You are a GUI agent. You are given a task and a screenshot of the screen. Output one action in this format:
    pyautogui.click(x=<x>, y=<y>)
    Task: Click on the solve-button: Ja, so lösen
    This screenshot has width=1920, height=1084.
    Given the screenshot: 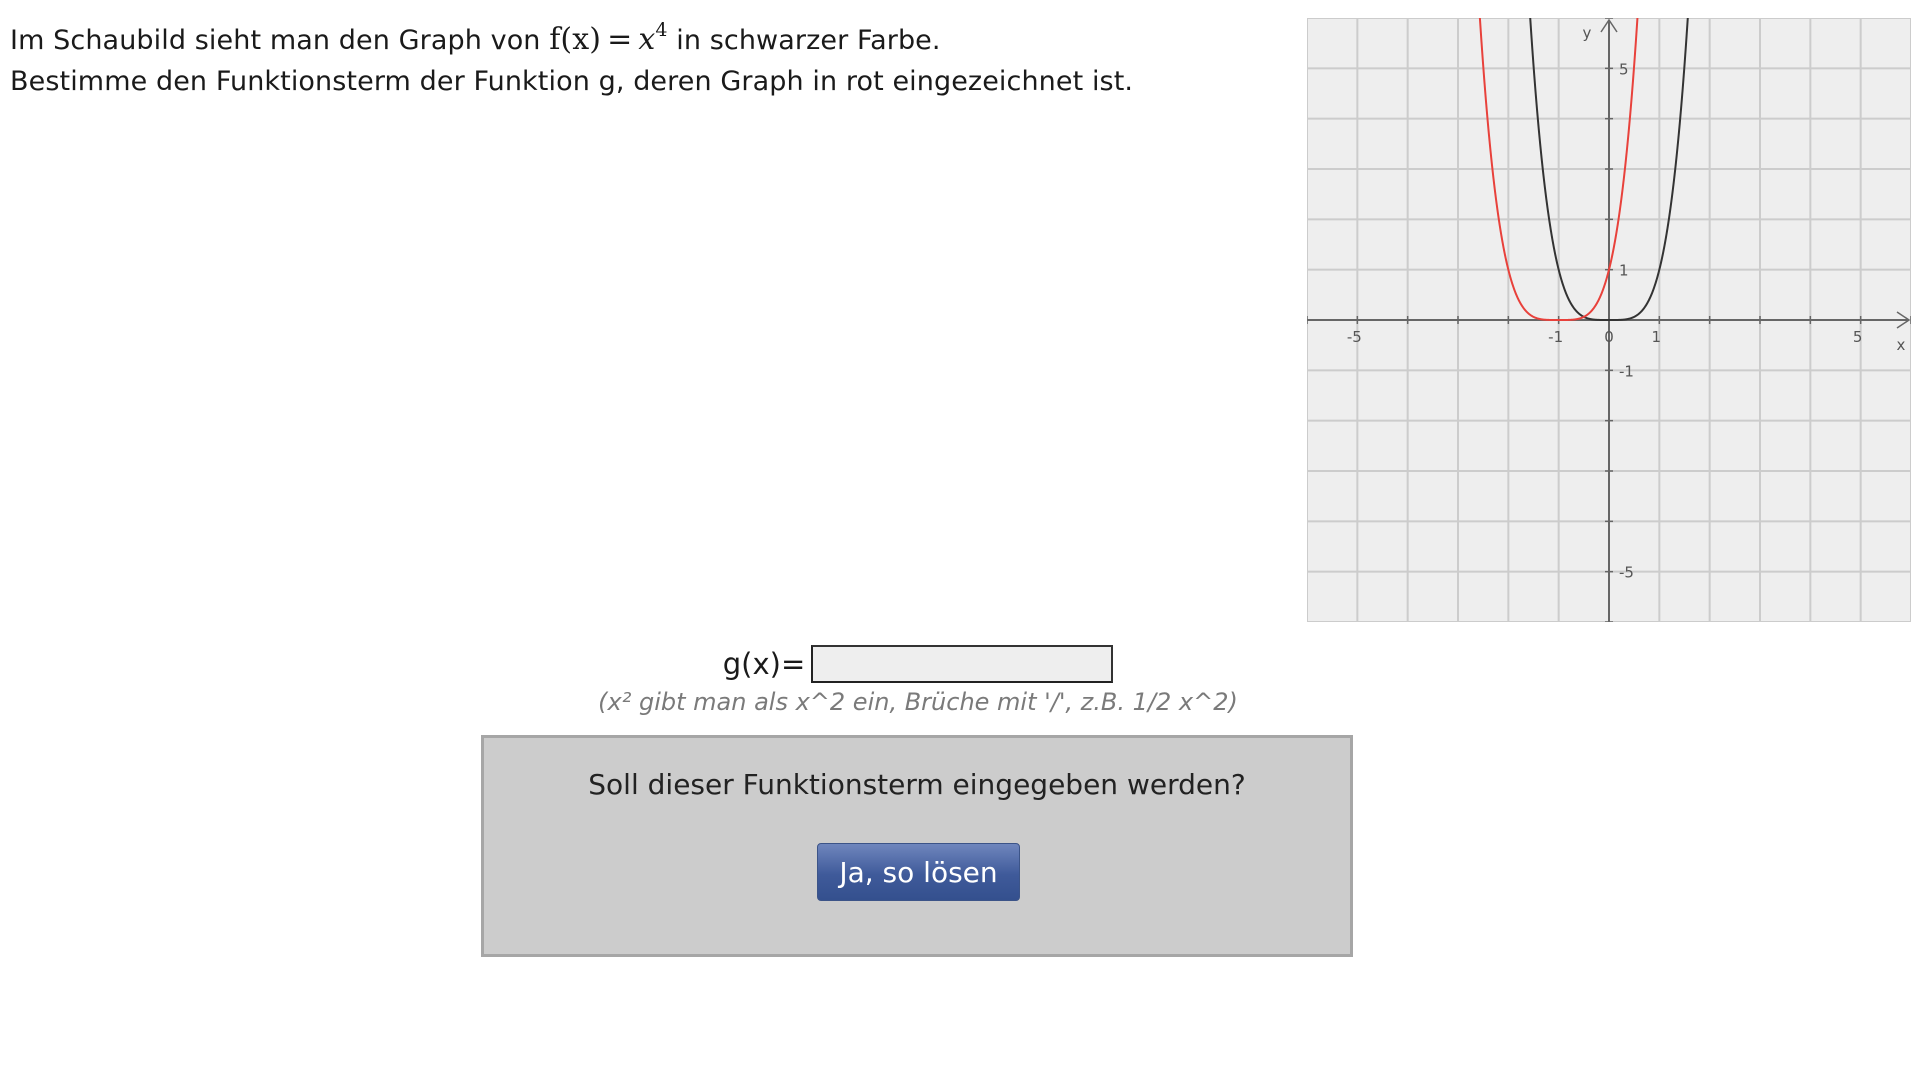 What is the action you would take?
    pyautogui.click(x=918, y=872)
    